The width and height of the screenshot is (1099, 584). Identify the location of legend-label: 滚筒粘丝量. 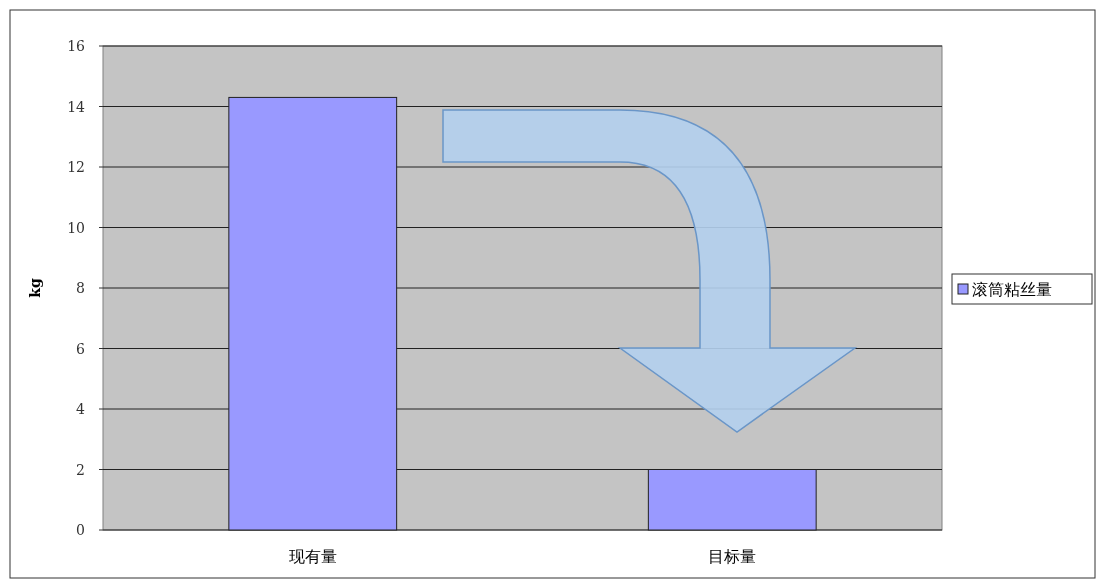
(1012, 289).